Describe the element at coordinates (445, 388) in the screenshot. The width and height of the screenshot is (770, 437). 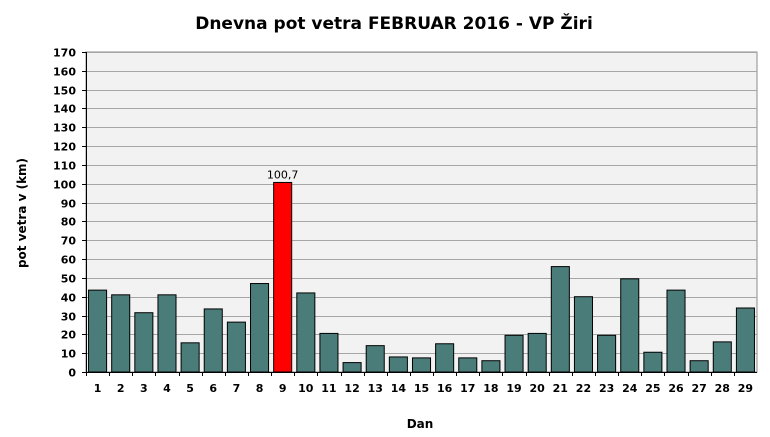
I see `x-tick-label: 16` at that location.